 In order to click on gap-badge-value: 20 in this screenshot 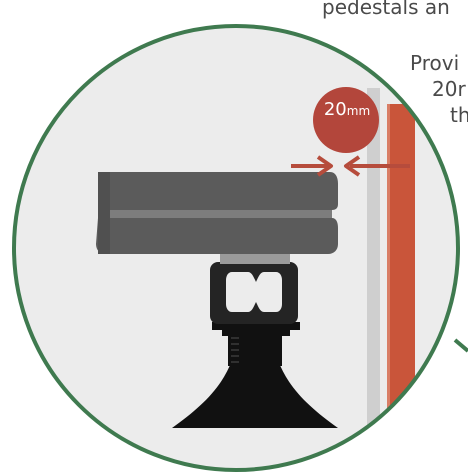, I will do `click(335, 109)`.